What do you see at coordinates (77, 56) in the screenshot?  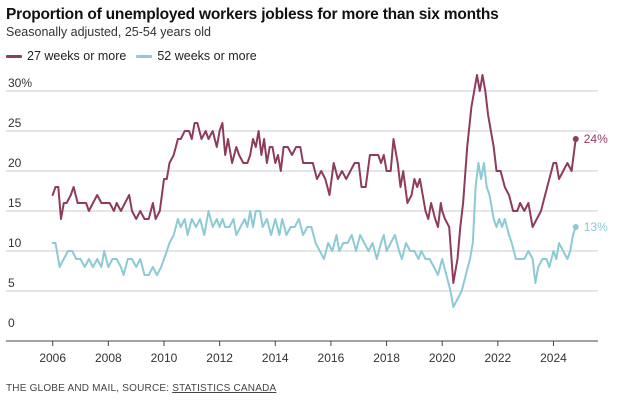 I see `legend-label-27-weeks: 27 weeks or more` at bounding box center [77, 56].